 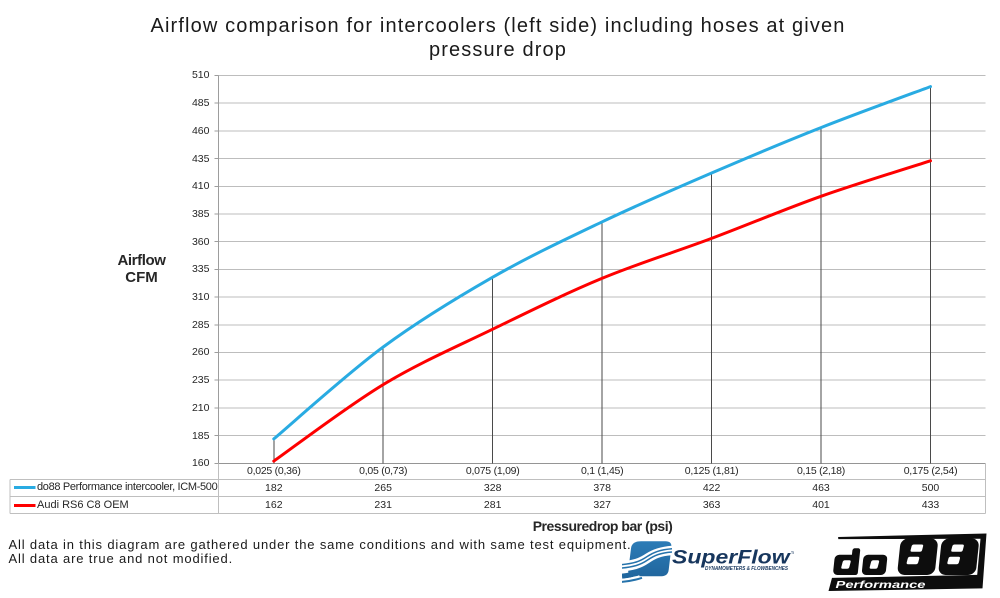 I want to click on svg-text: ™, so click(x=793, y=554).